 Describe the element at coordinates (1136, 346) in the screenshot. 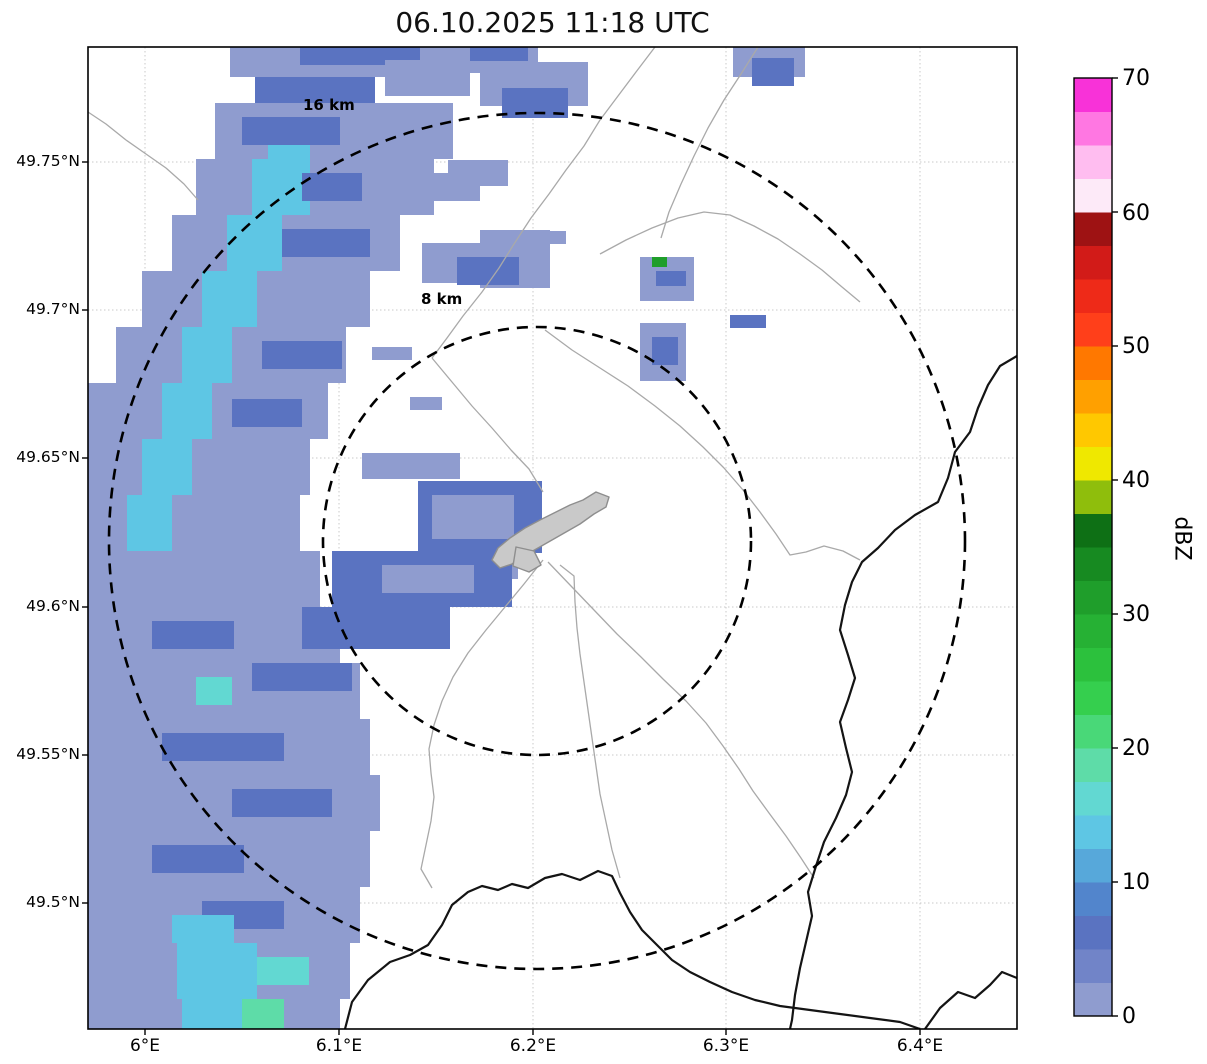

I see `colorbar-tick-label: 50` at that location.